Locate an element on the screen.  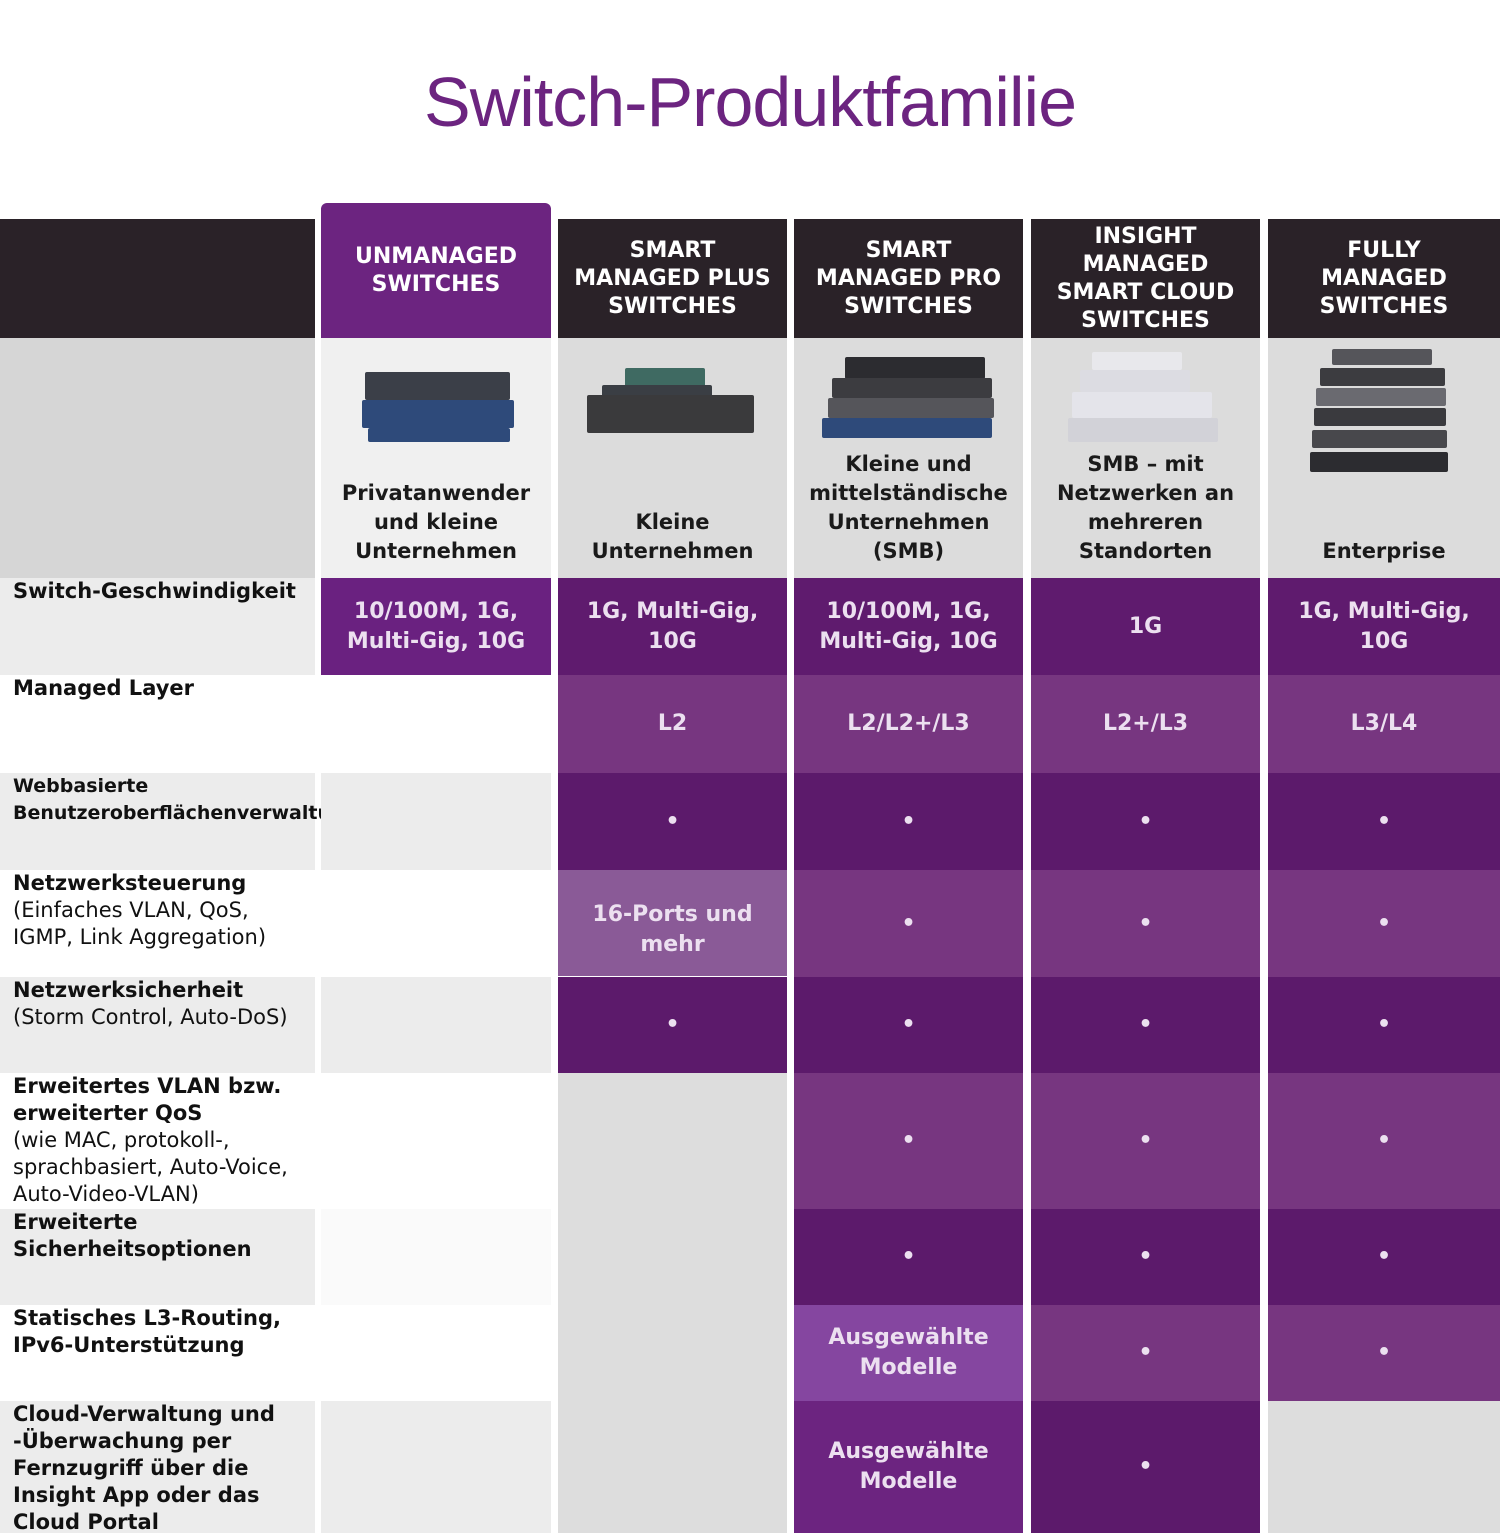
feature-cell: 1G is located at coordinates (1145, 626).